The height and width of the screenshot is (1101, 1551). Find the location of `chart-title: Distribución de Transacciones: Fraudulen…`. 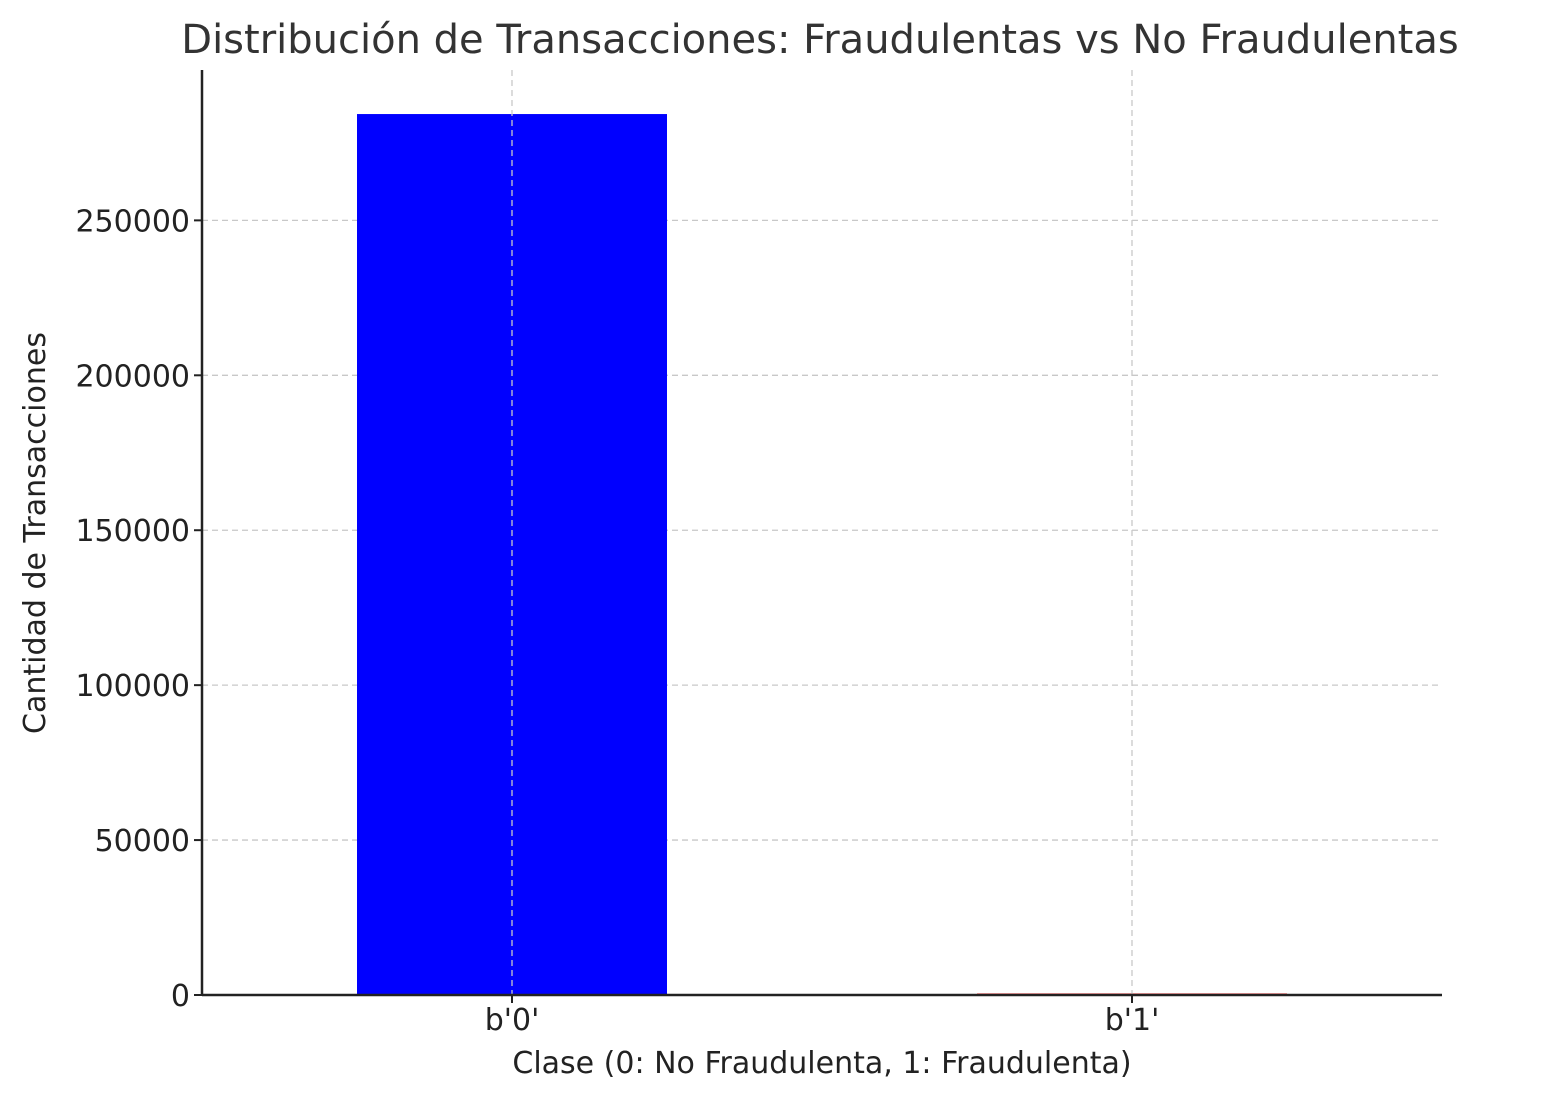

chart-title: Distribución de Transacciones: Fraudulen… is located at coordinates (819, 40).